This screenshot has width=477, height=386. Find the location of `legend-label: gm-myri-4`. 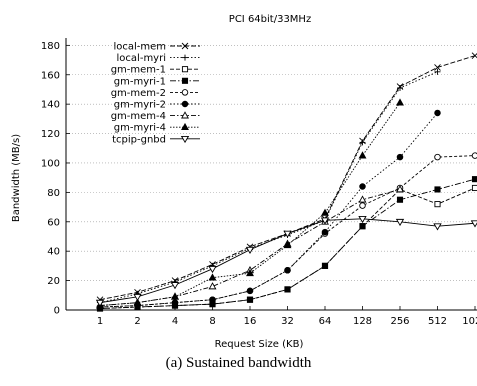

legend-label: gm-myri-4 is located at coordinates (140, 128).